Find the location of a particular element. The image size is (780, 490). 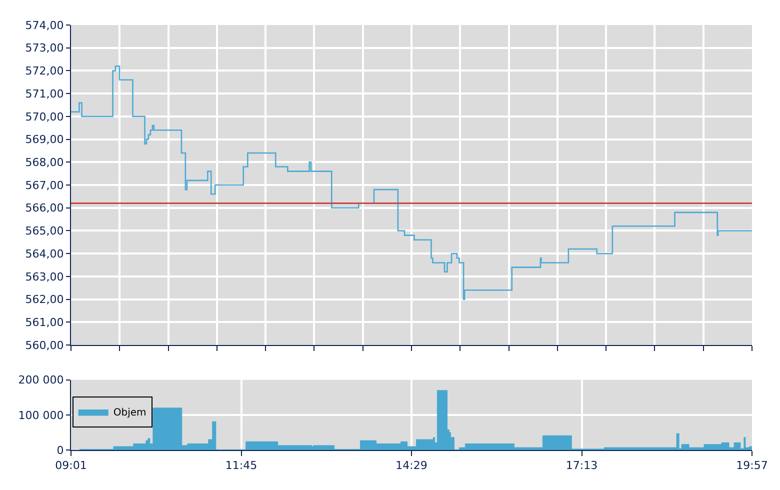

y-tick-label: 572,00 is located at coordinates (44, 71).